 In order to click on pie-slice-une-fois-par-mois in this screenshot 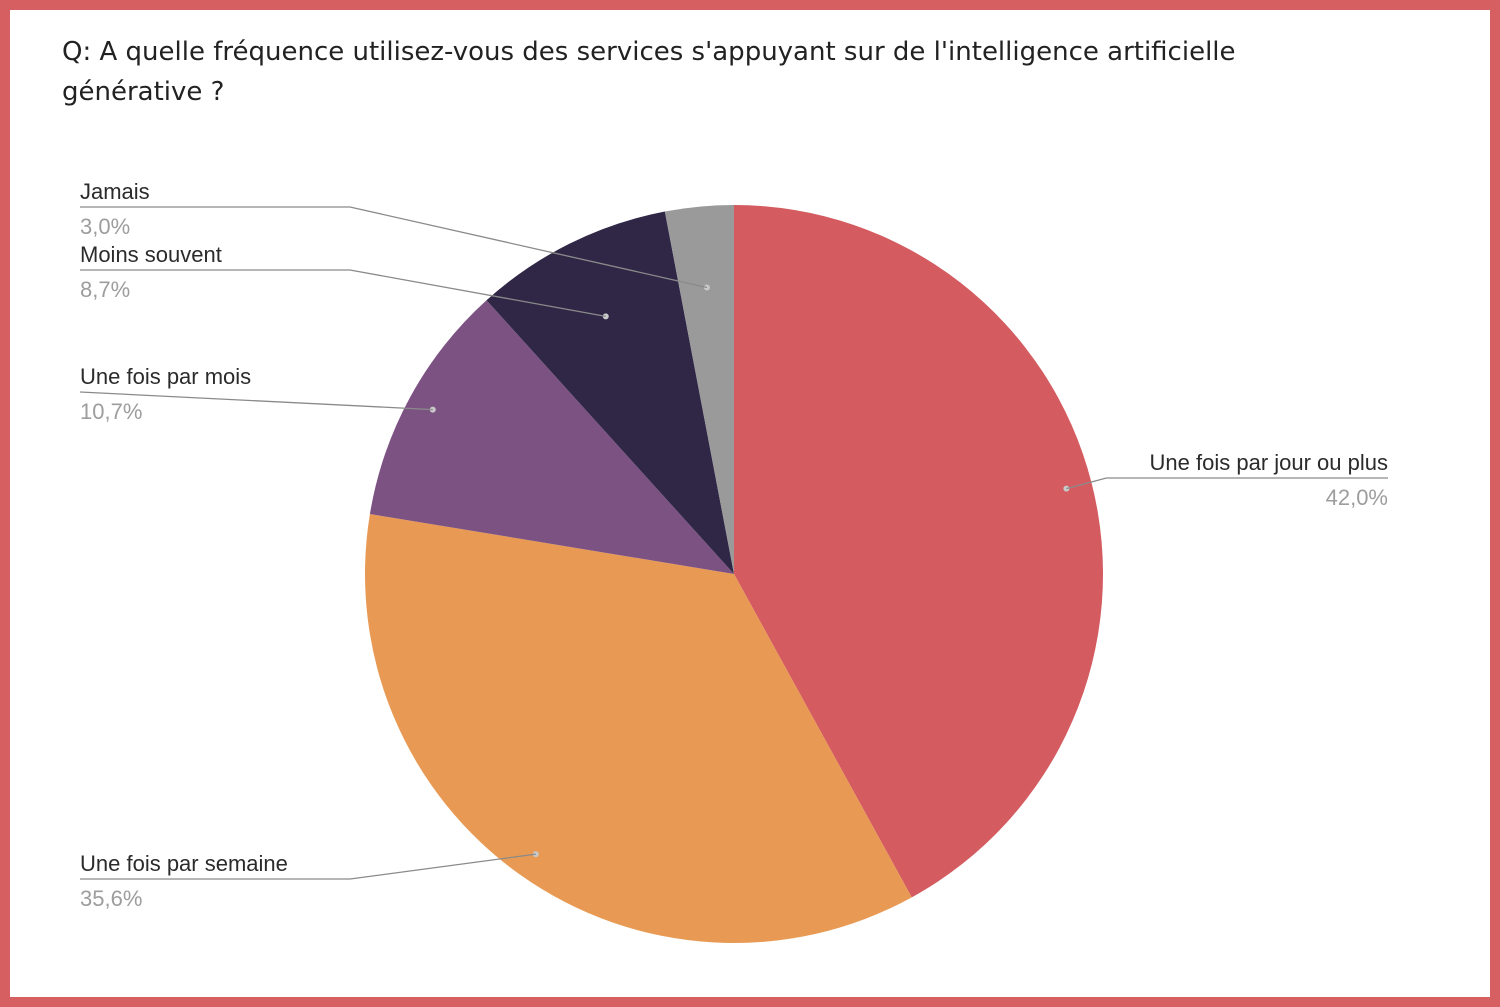, I will do `click(551, 437)`.